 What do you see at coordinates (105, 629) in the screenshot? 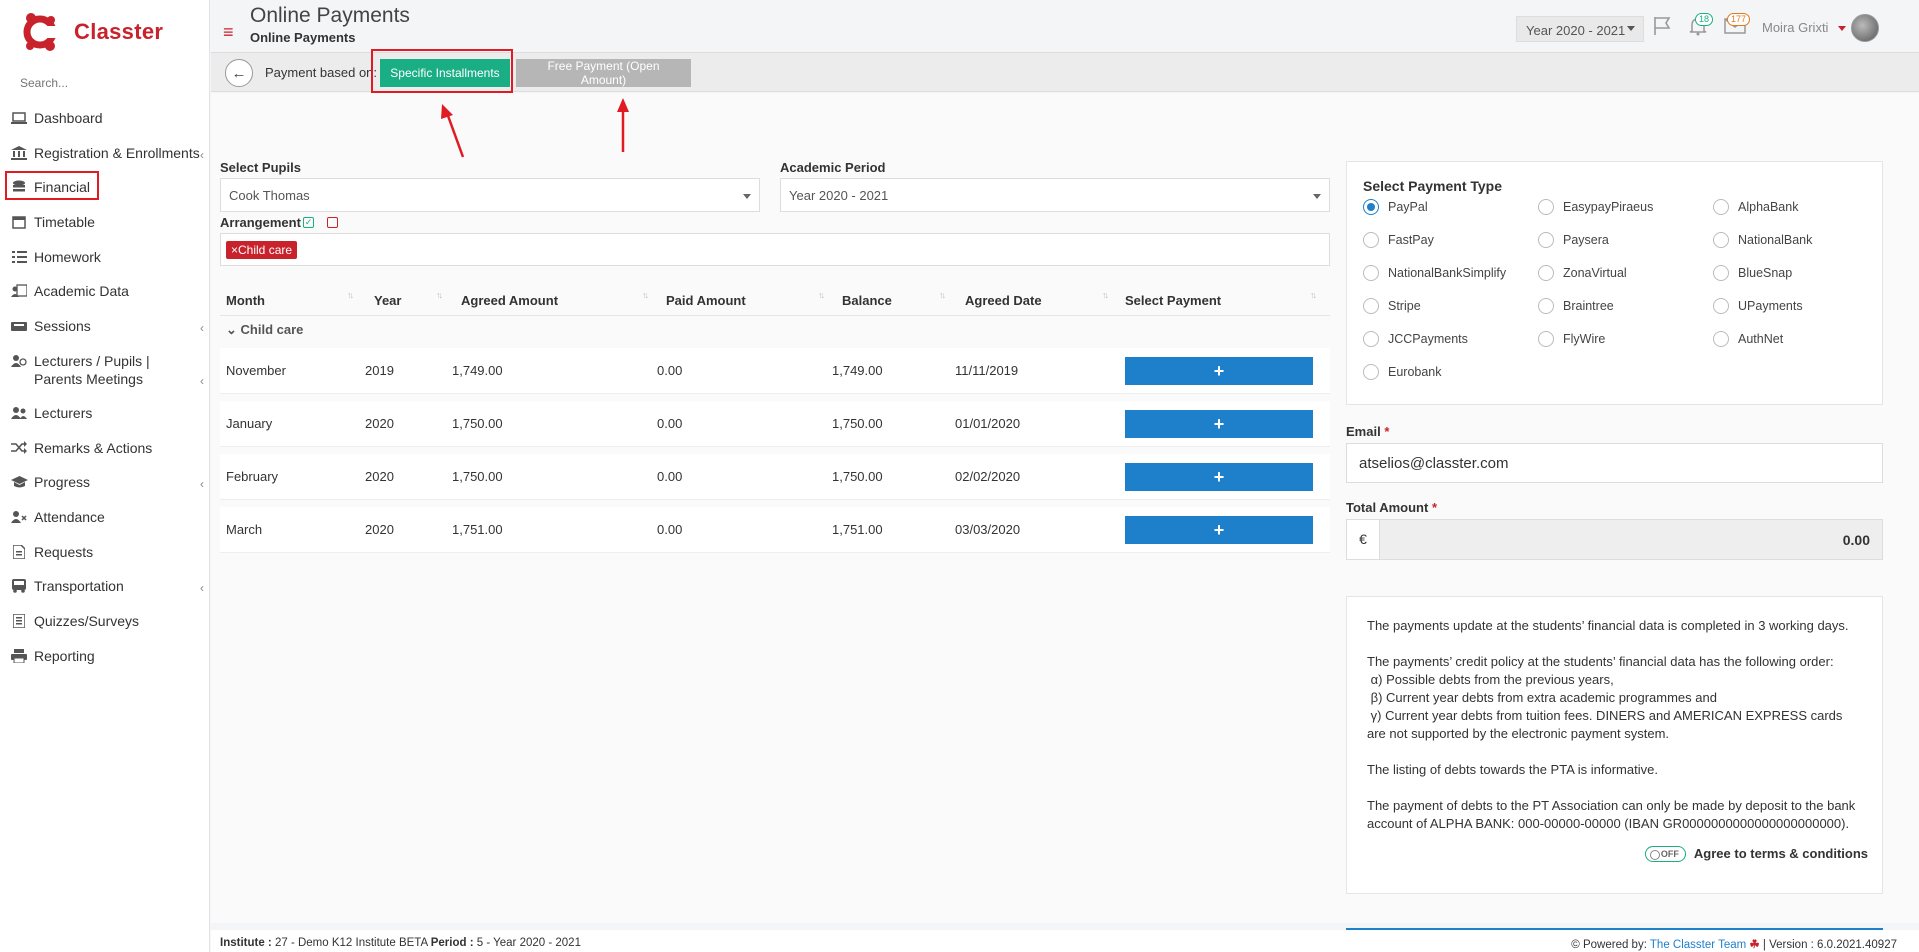
I see `sidebar-item-quizzes: Quizzes/Surveys` at bounding box center [105, 629].